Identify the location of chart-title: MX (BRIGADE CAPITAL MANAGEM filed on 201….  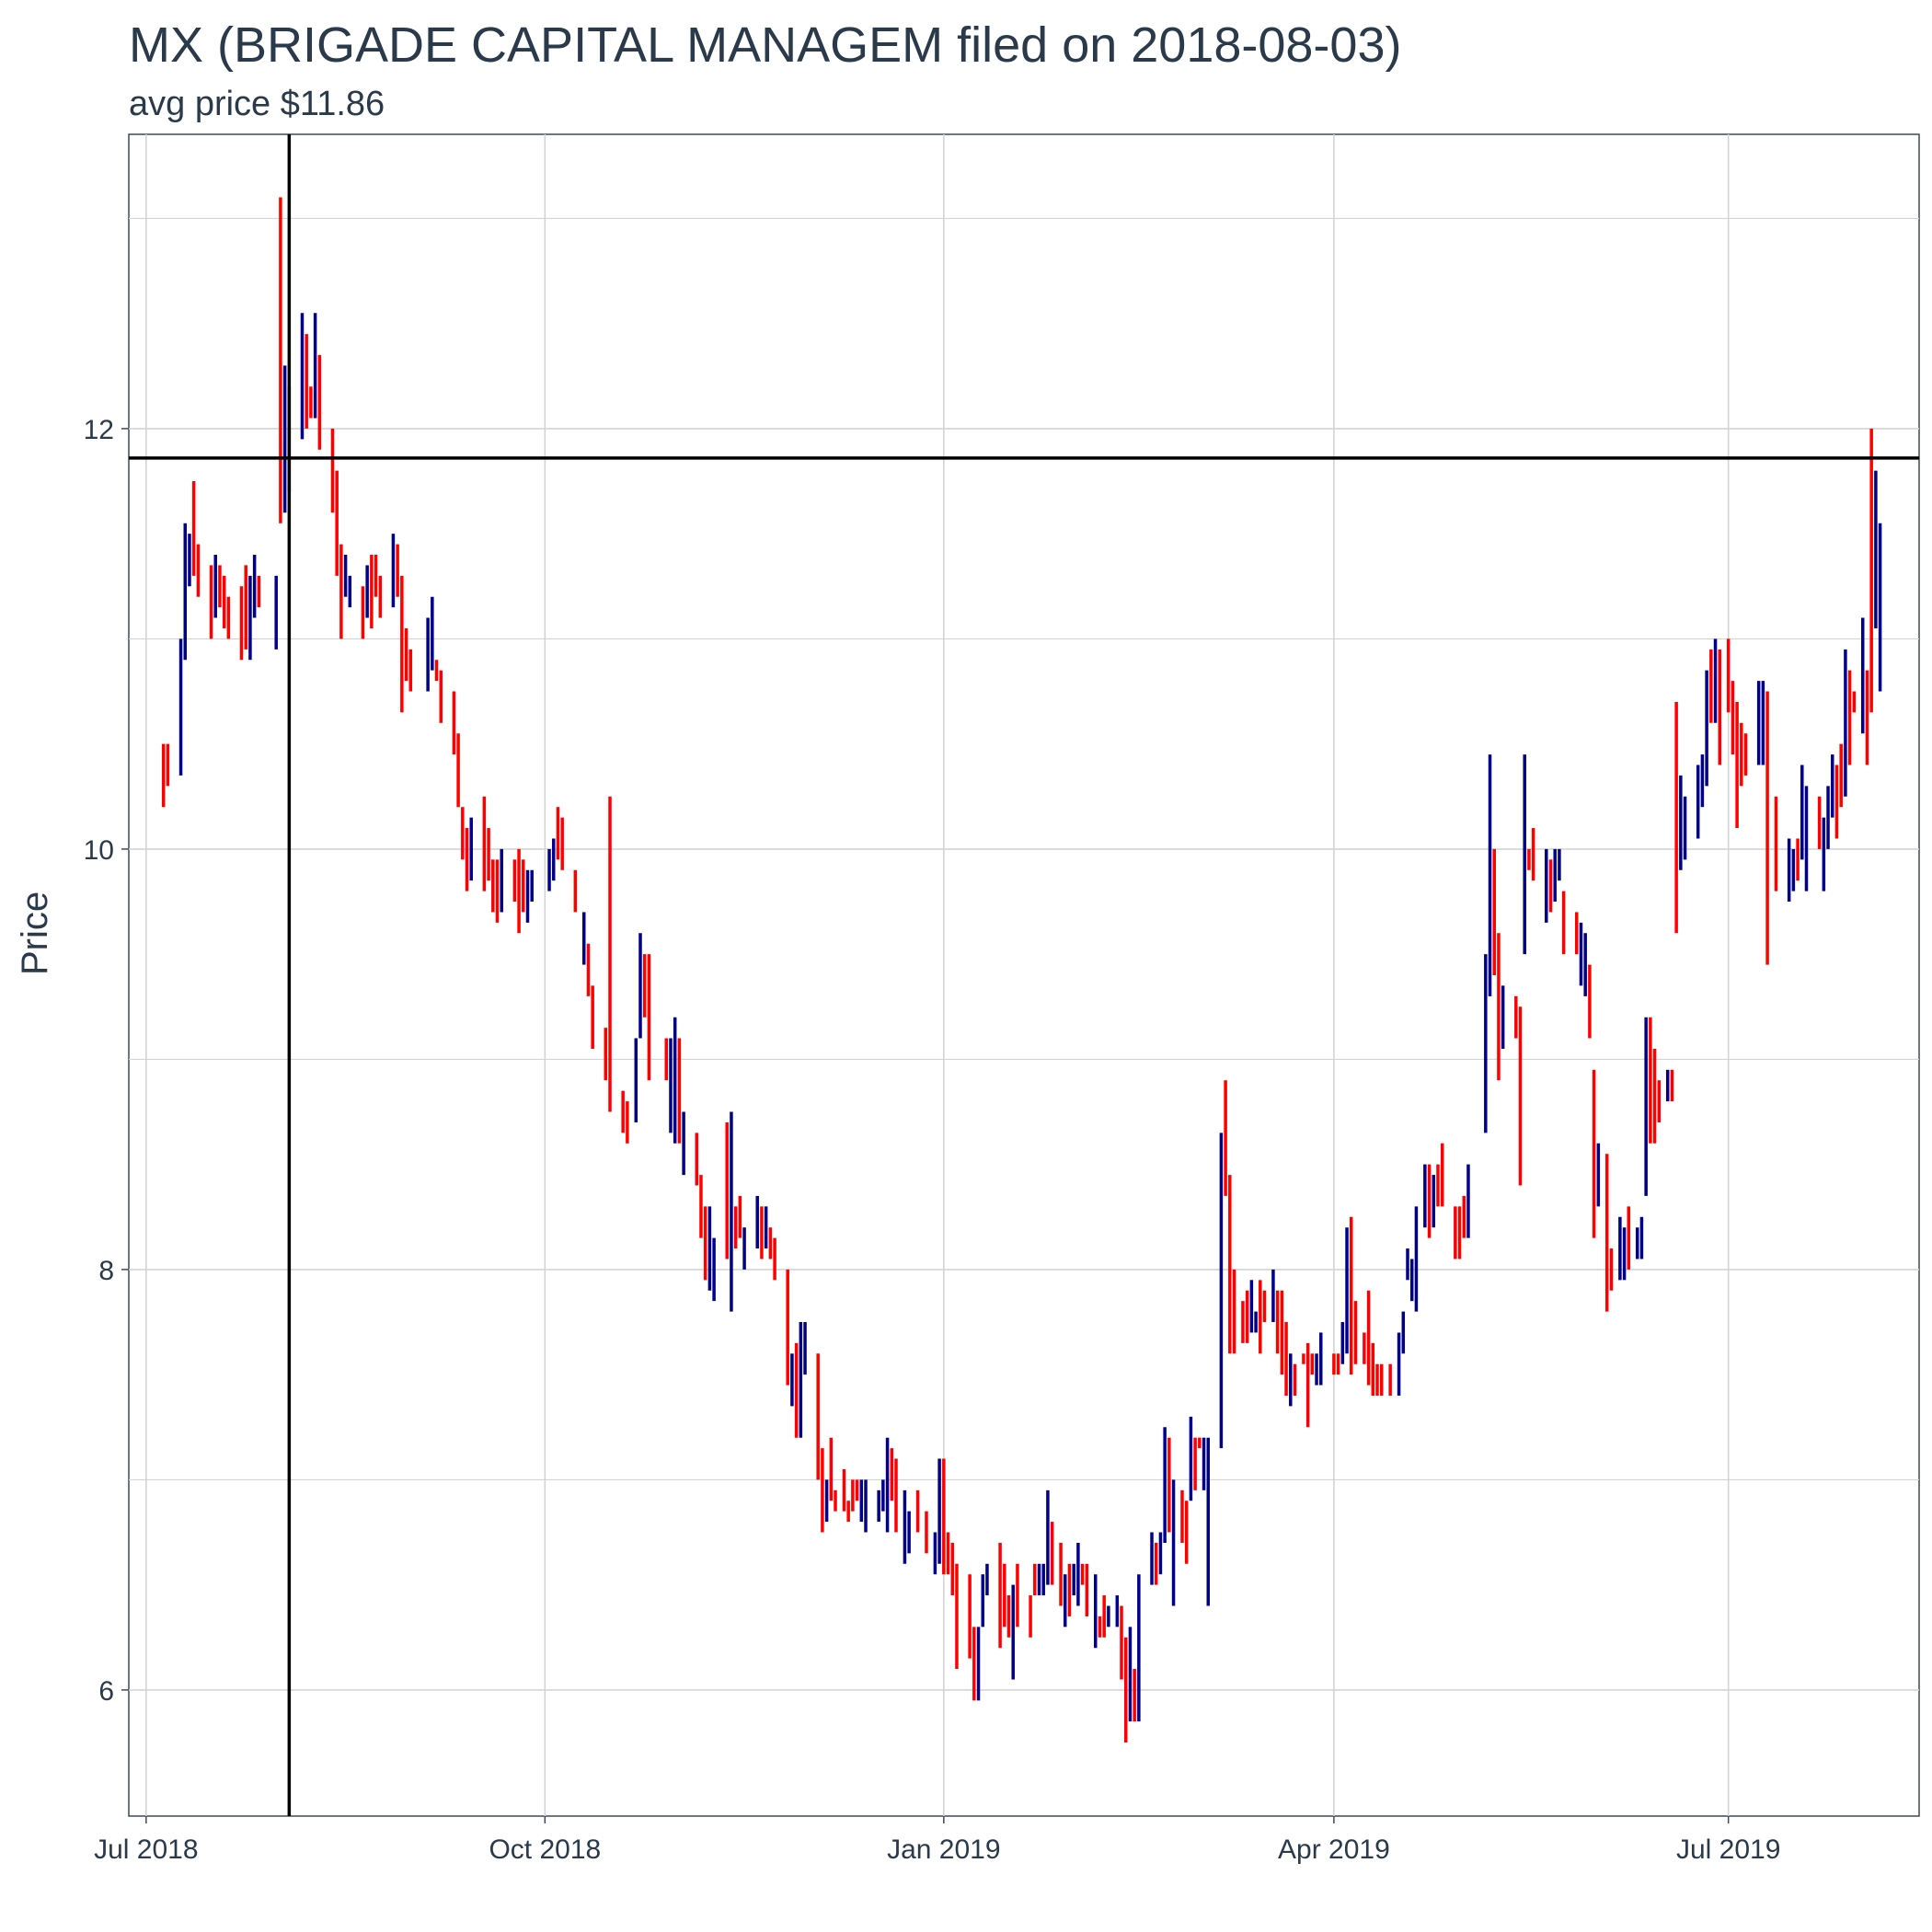
(765, 45).